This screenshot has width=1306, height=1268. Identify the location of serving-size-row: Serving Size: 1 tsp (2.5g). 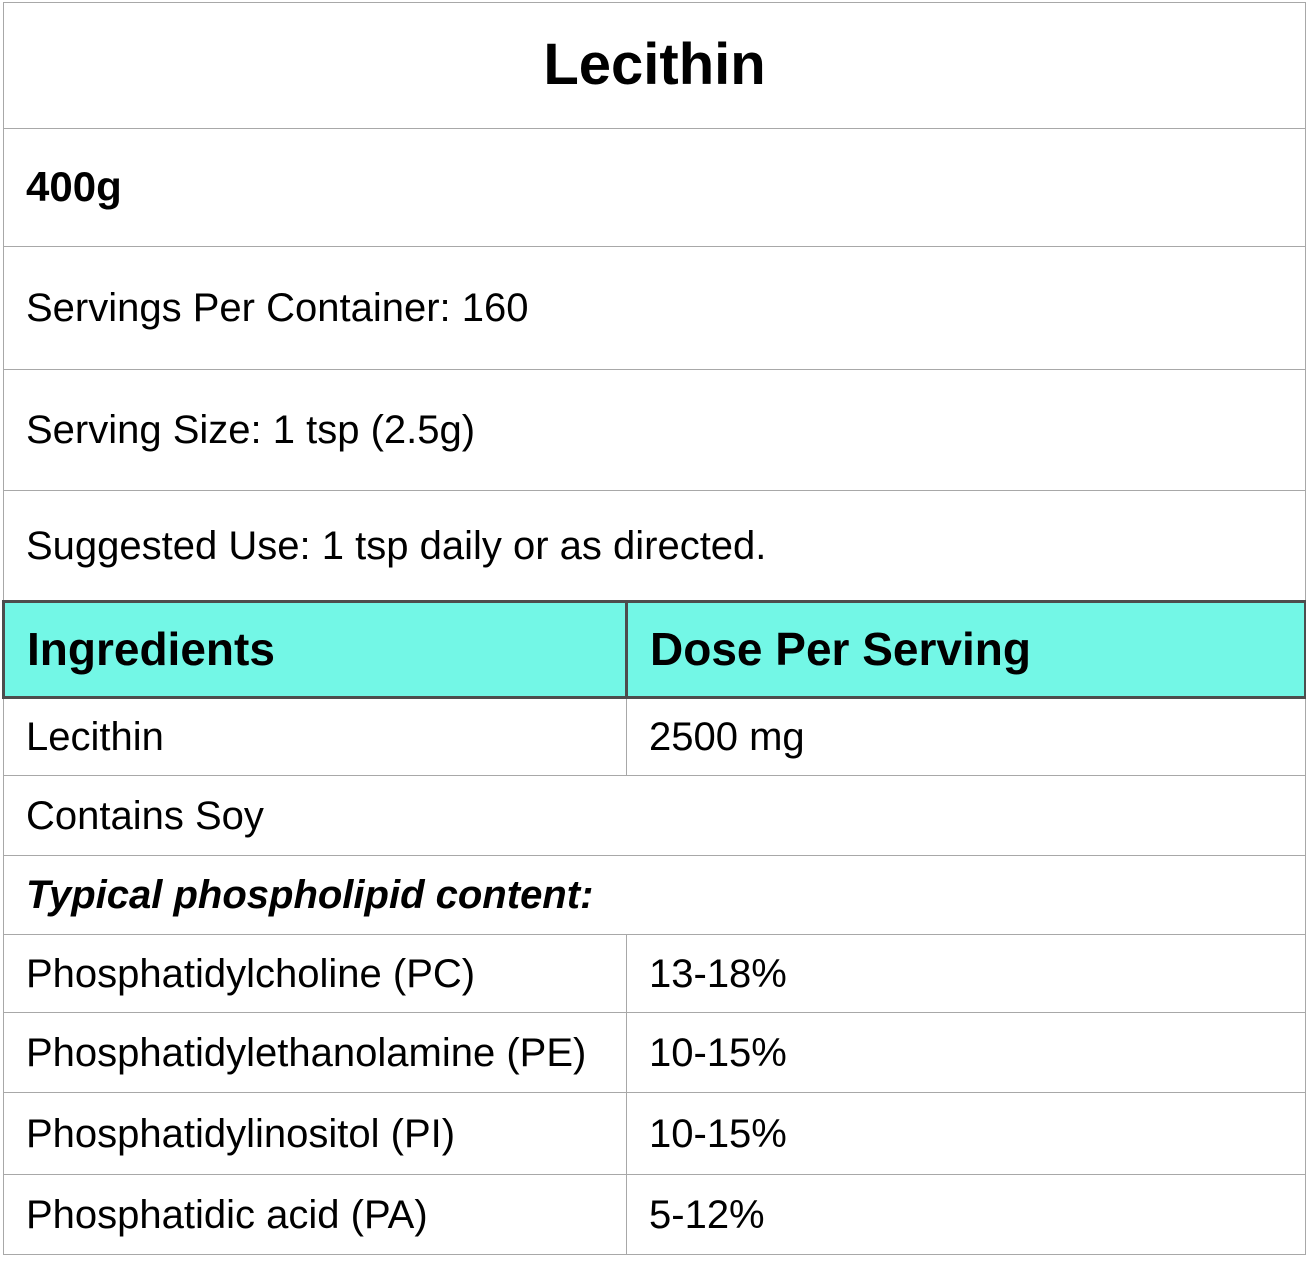
(654, 430).